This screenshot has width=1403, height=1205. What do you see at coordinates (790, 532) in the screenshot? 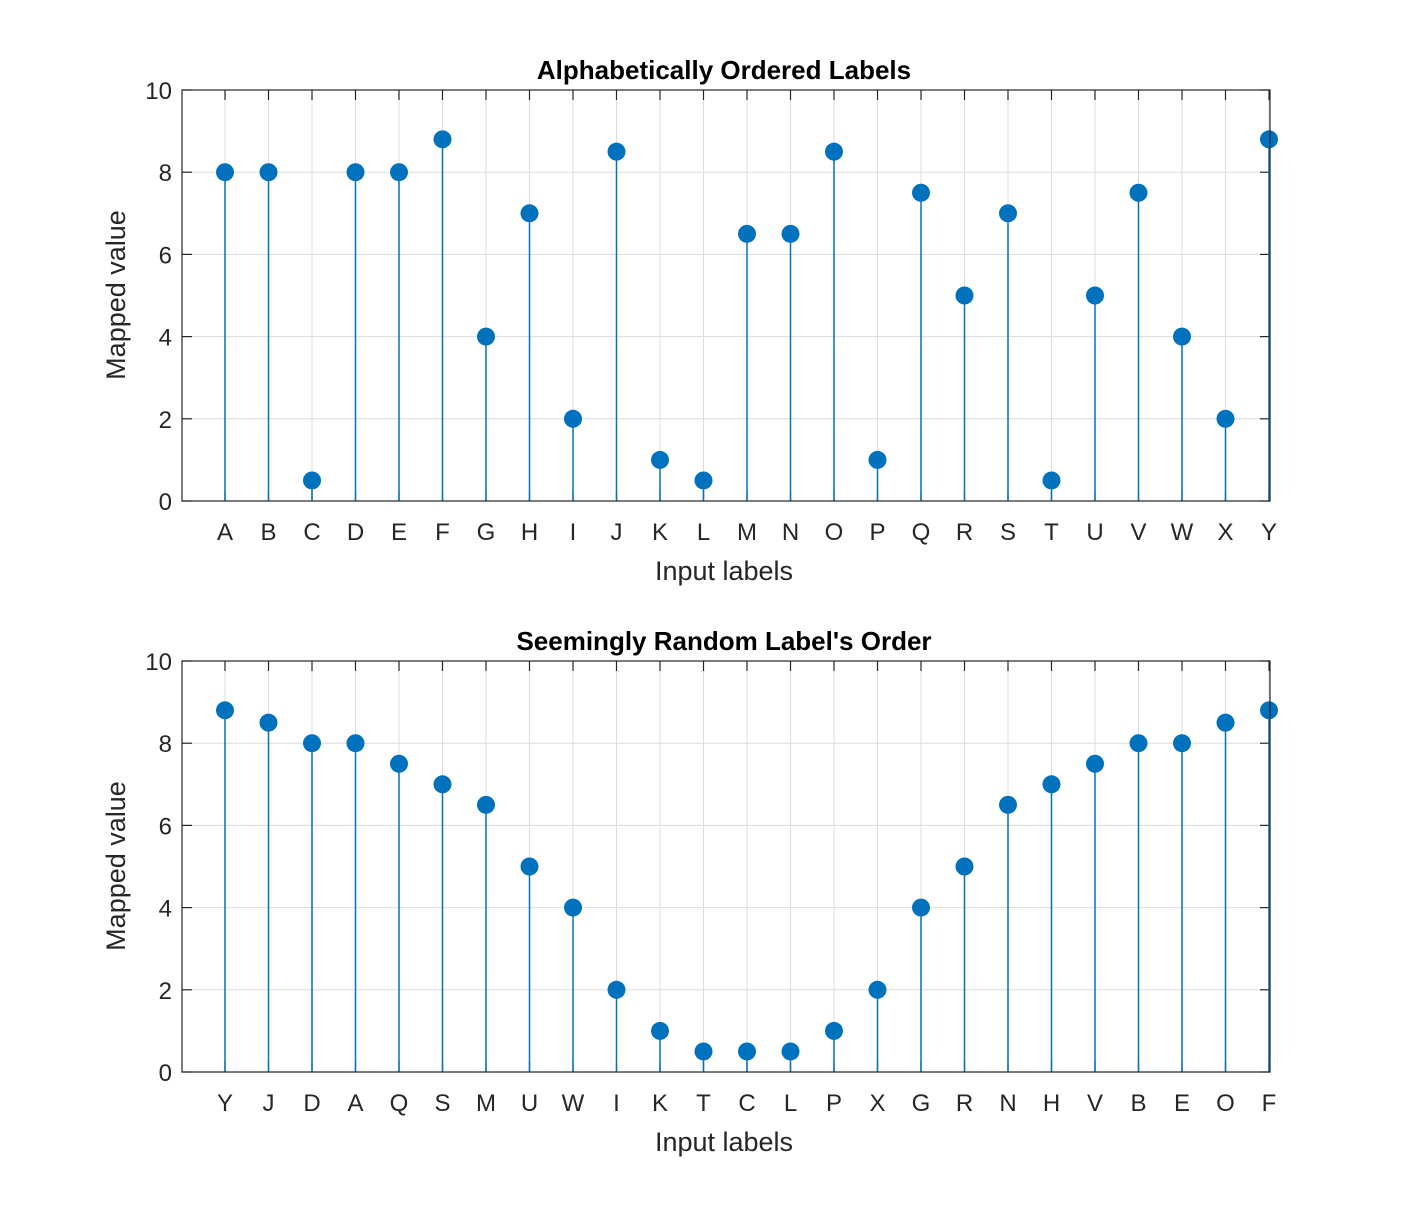
I see `x-tick-label: N` at bounding box center [790, 532].